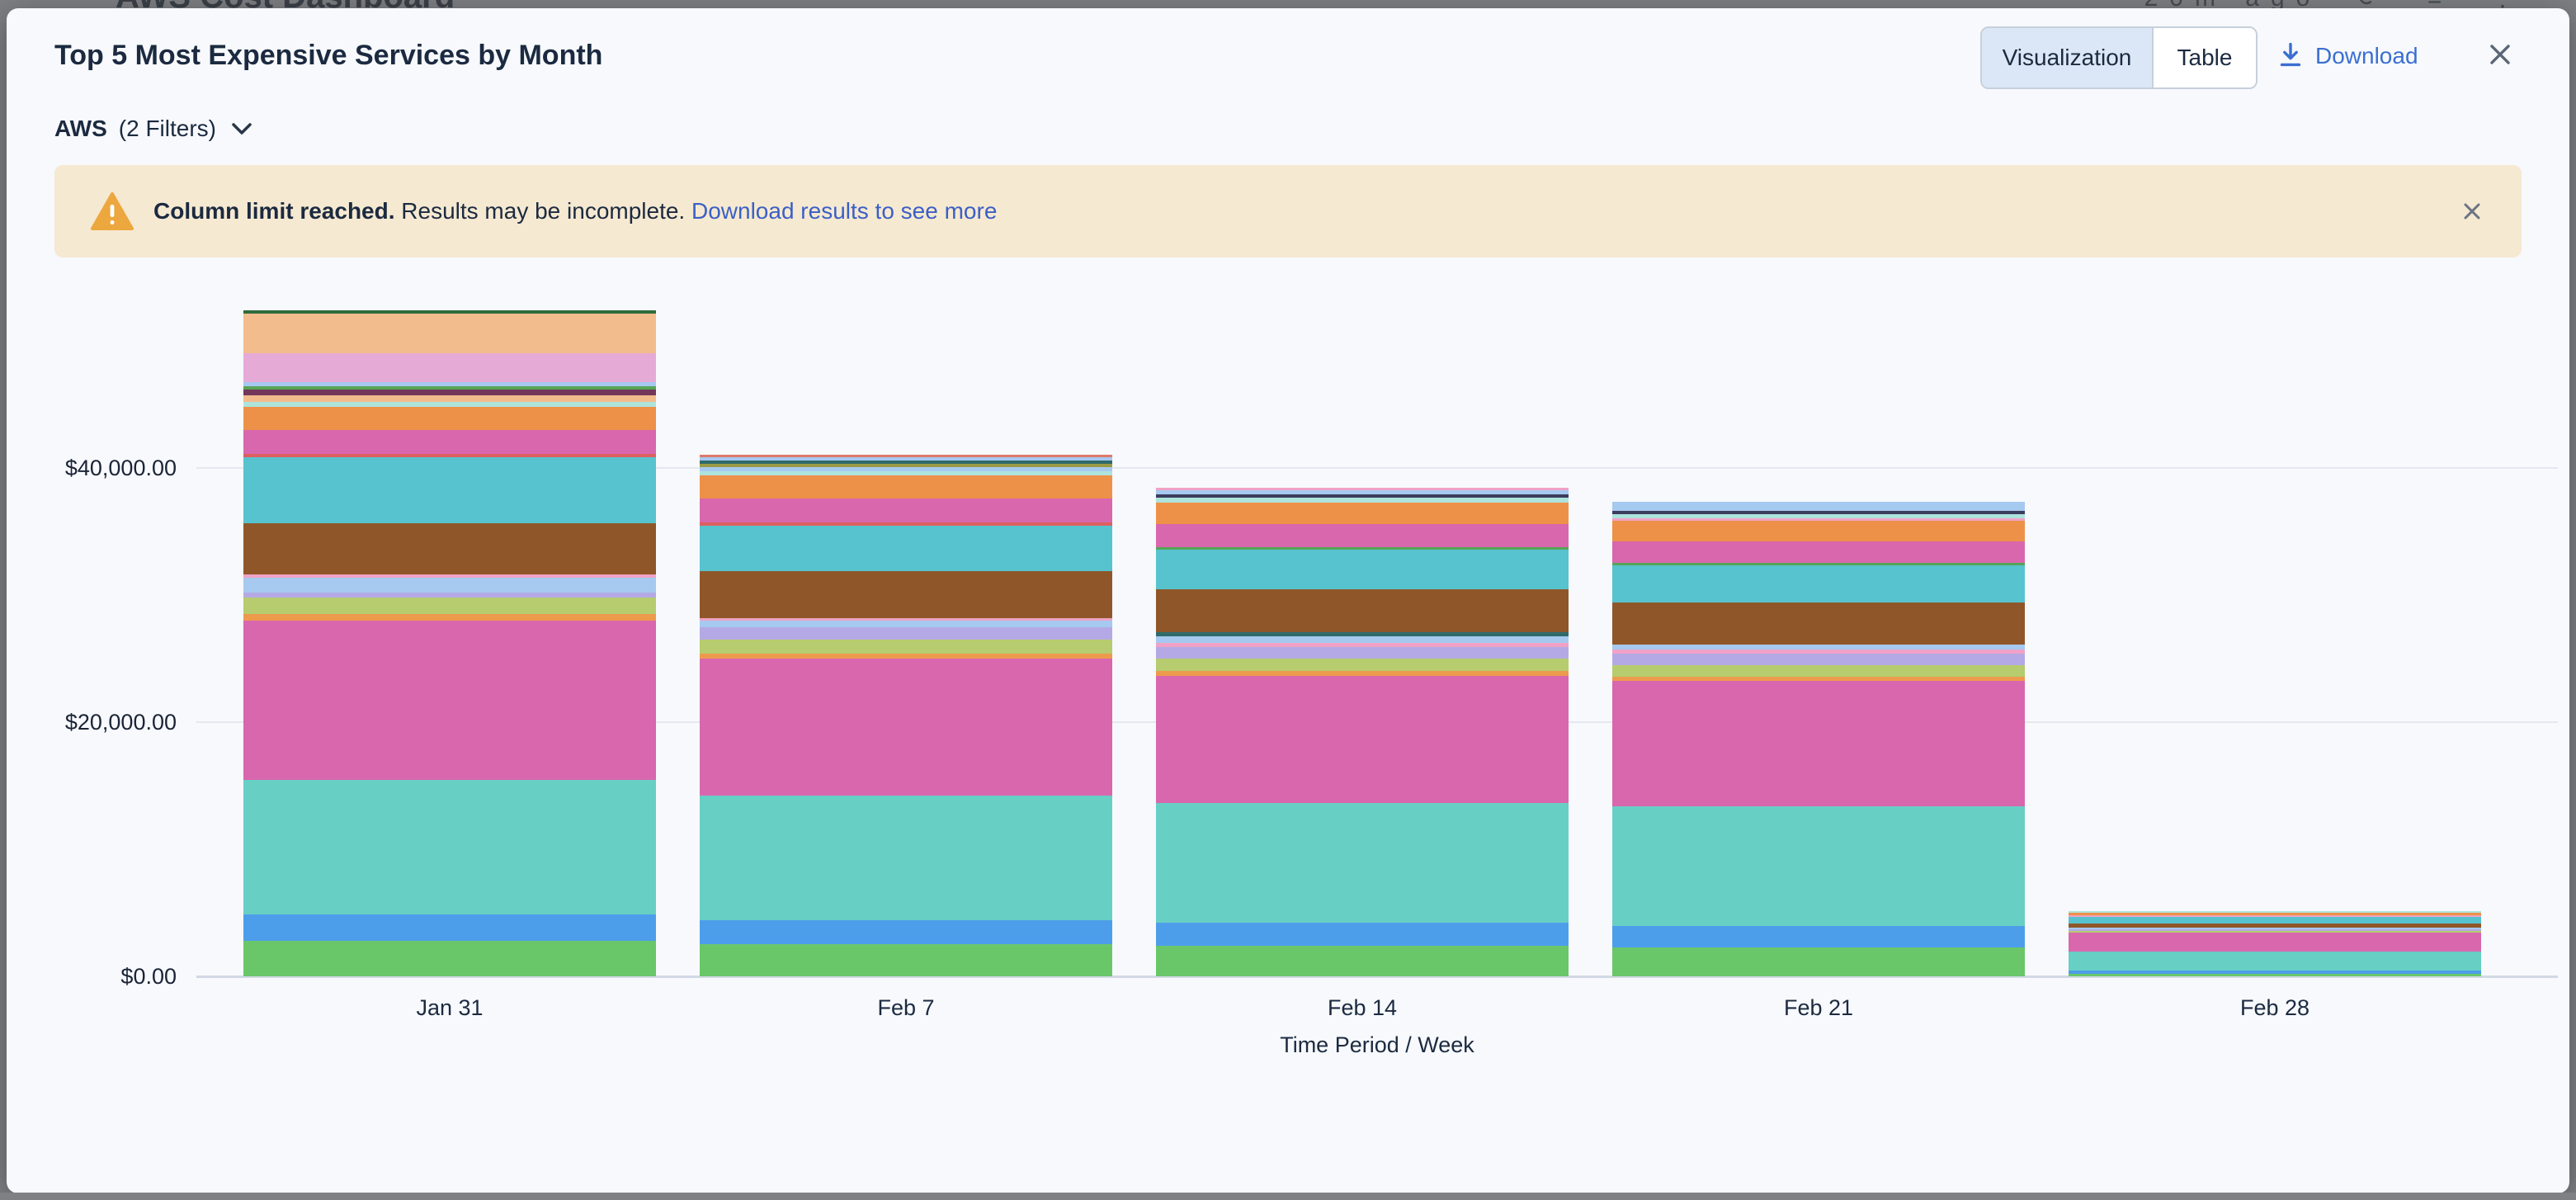 This screenshot has height=1200, width=2576. What do you see at coordinates (449, 312) in the screenshot?
I see `bar-segment-dark-green` at bounding box center [449, 312].